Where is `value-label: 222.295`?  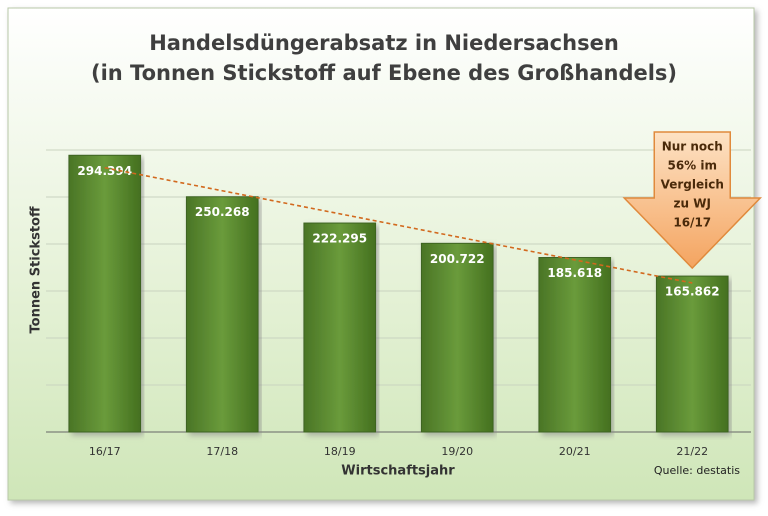
value-label: 222.295 is located at coordinates (339, 239).